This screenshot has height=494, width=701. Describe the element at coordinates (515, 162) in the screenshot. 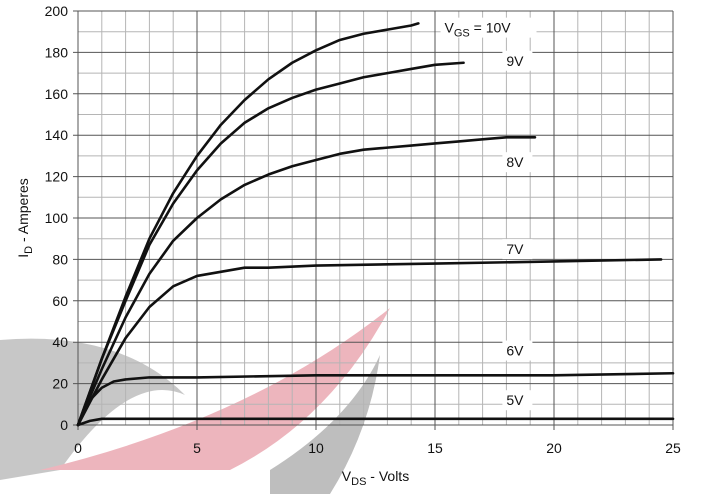

I see `series-label: 8V` at that location.